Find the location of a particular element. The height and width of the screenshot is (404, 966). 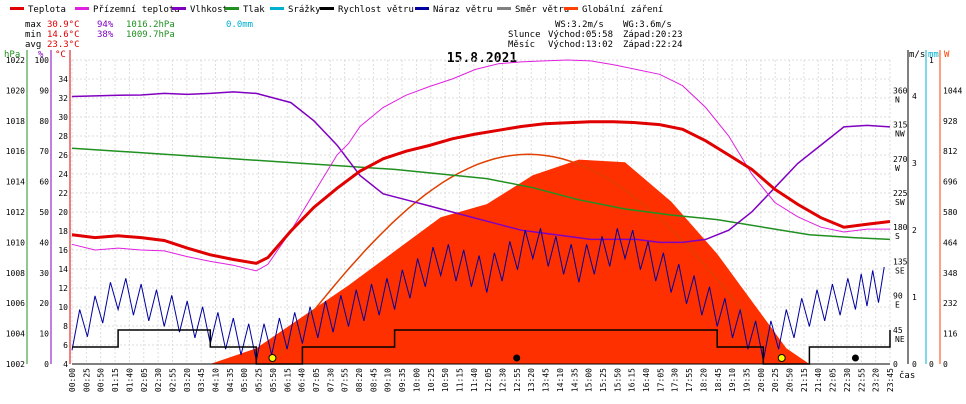

tick-time: 04:35 is located at coordinates (230, 380).